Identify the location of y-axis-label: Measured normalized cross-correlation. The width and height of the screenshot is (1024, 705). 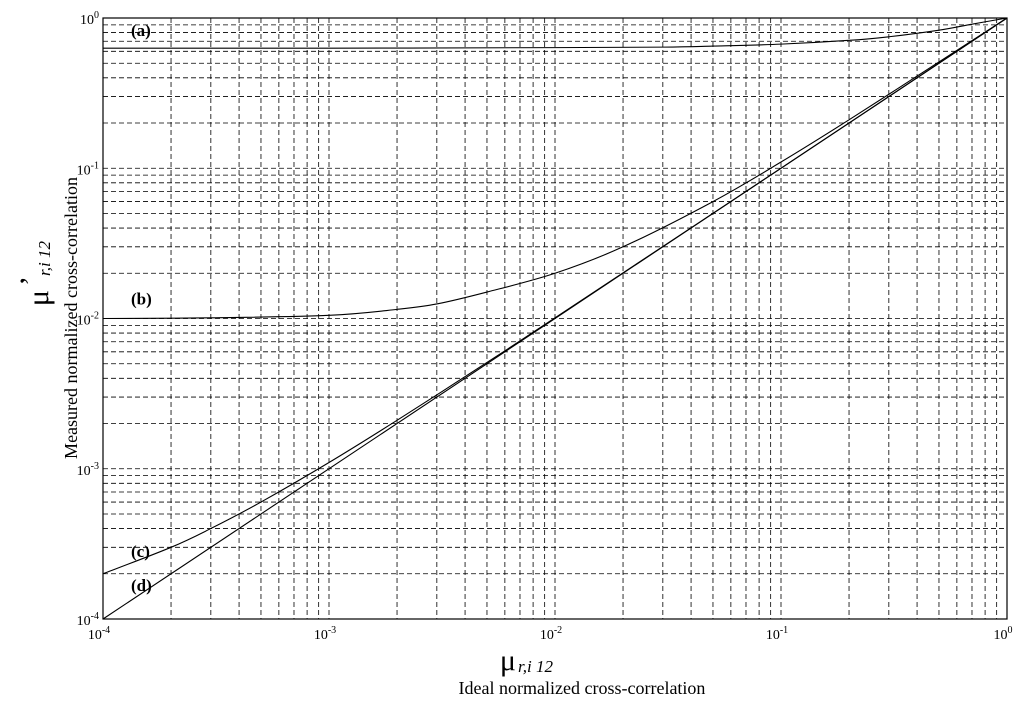
(71, 318).